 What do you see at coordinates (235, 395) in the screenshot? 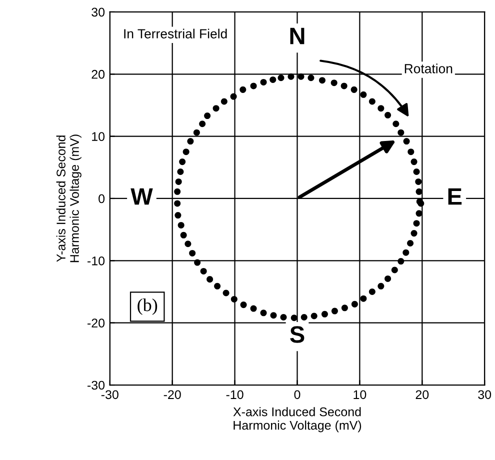
I see `x-tick-label: -10` at bounding box center [235, 395].